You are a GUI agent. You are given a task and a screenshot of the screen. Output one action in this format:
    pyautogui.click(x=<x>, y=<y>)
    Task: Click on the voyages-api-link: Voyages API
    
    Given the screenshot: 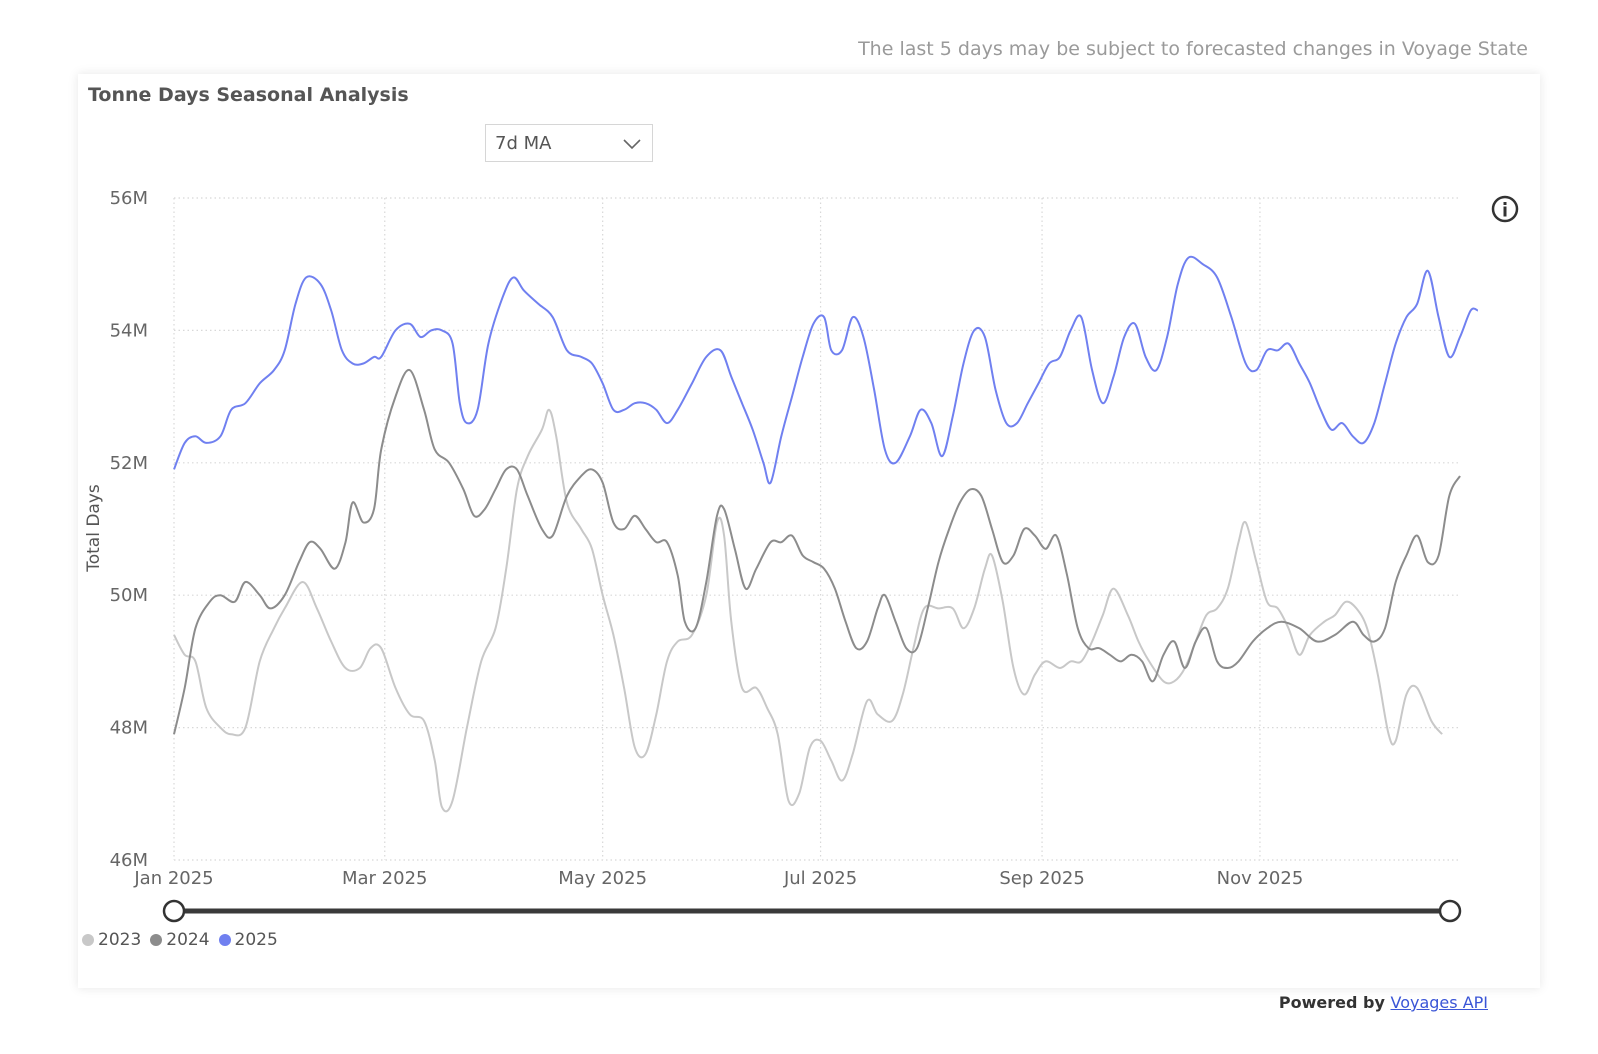 What is the action you would take?
    pyautogui.click(x=1439, y=1002)
    